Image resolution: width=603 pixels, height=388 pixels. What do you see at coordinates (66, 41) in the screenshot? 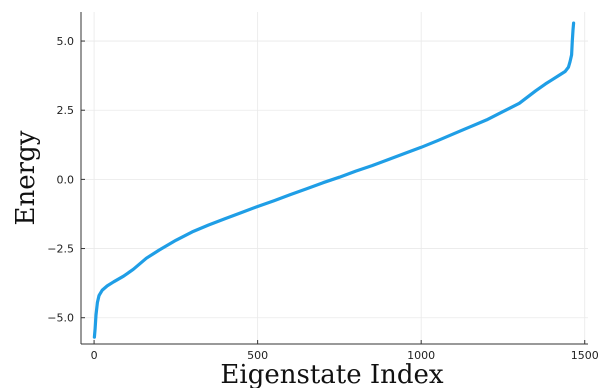
I see `y-tick-label-4: 5.0` at bounding box center [66, 41].